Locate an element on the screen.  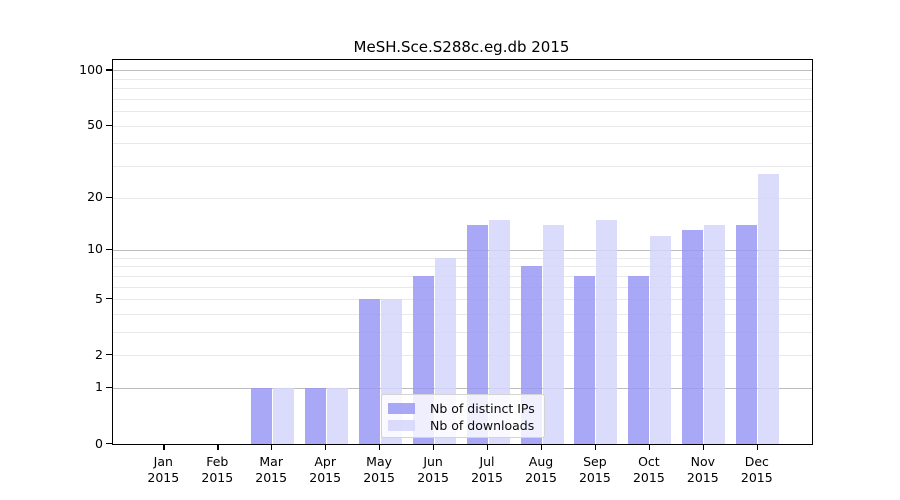
bar-distinct-ips-may is located at coordinates (369, 371).